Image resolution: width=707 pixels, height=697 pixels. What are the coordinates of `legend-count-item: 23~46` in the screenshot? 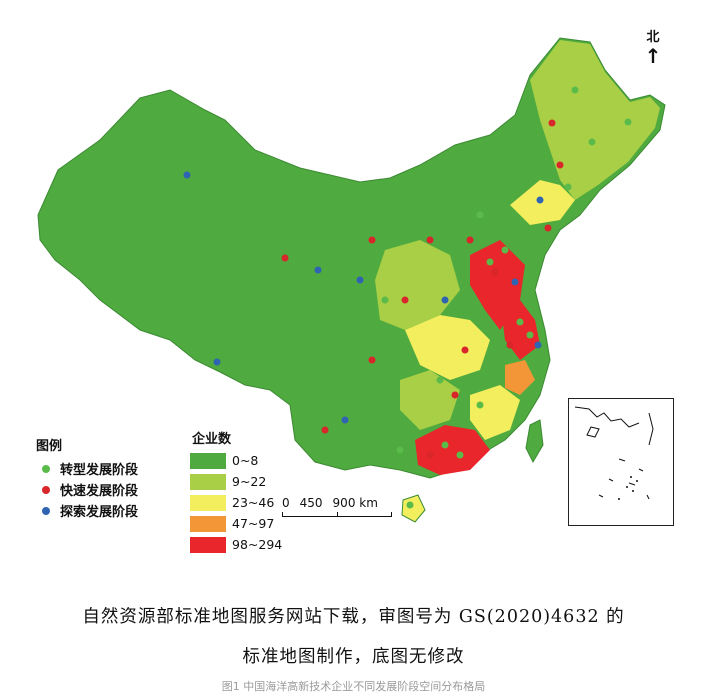 It's located at (236, 502).